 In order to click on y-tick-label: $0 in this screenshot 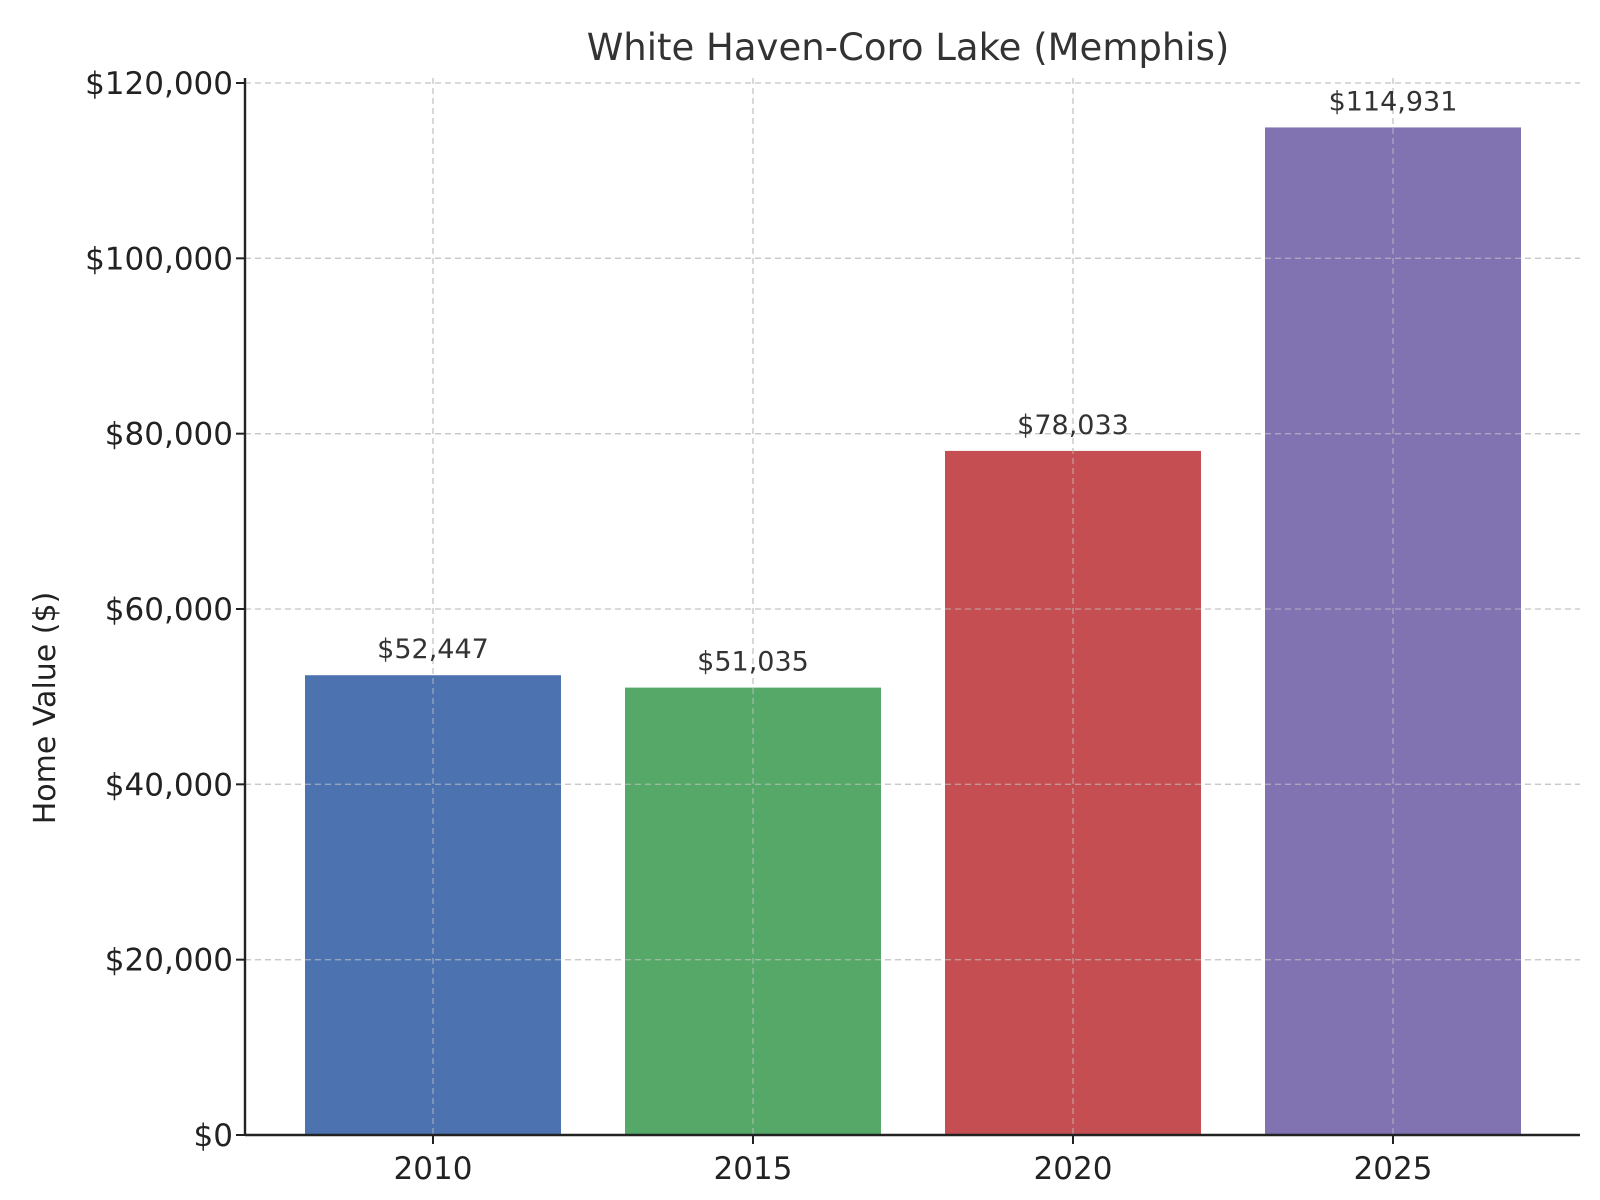, I will do `click(213, 1136)`.